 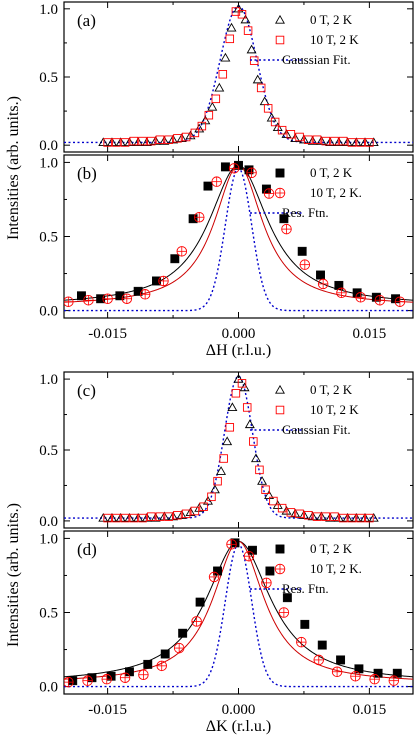 What do you see at coordinates (13, 168) in the screenshot?
I see `y-axis-label-top: Intensities (arb. units.)` at bounding box center [13, 168].